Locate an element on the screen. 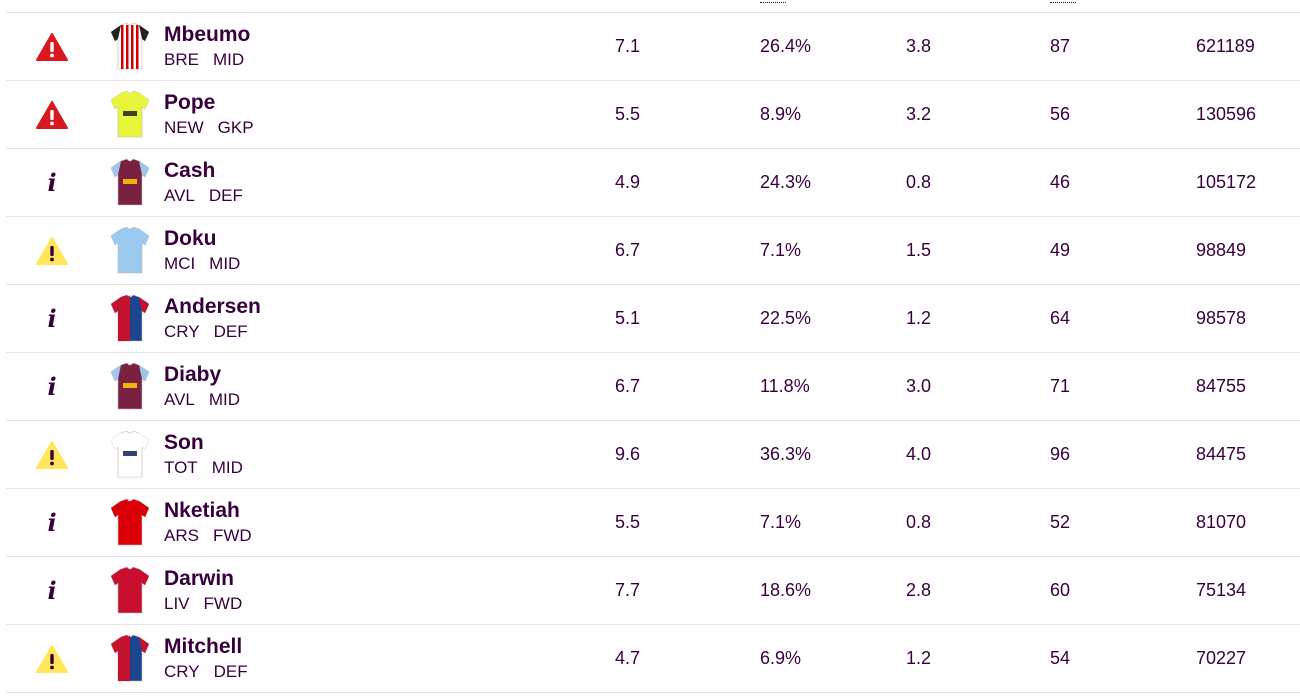 Image resolution: width=1300 pixels, height=700 pixels. player-info: Mbeumo BRE MID is located at coordinates (314, 46).